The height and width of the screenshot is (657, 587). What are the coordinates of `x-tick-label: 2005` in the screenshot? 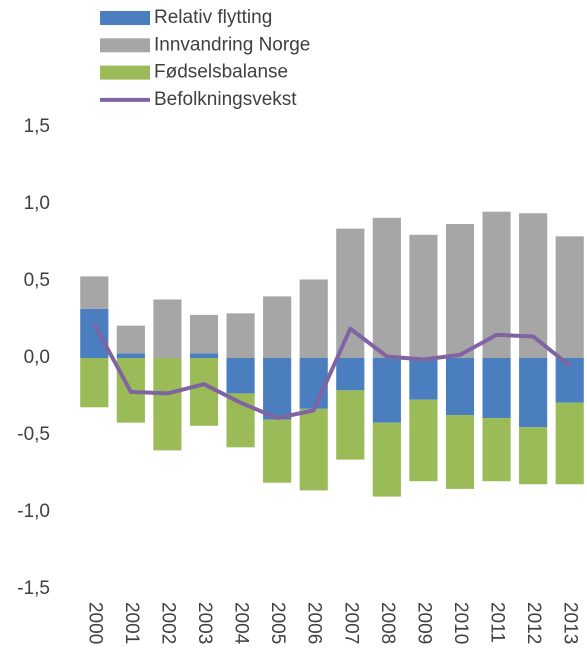 It's located at (277, 623).